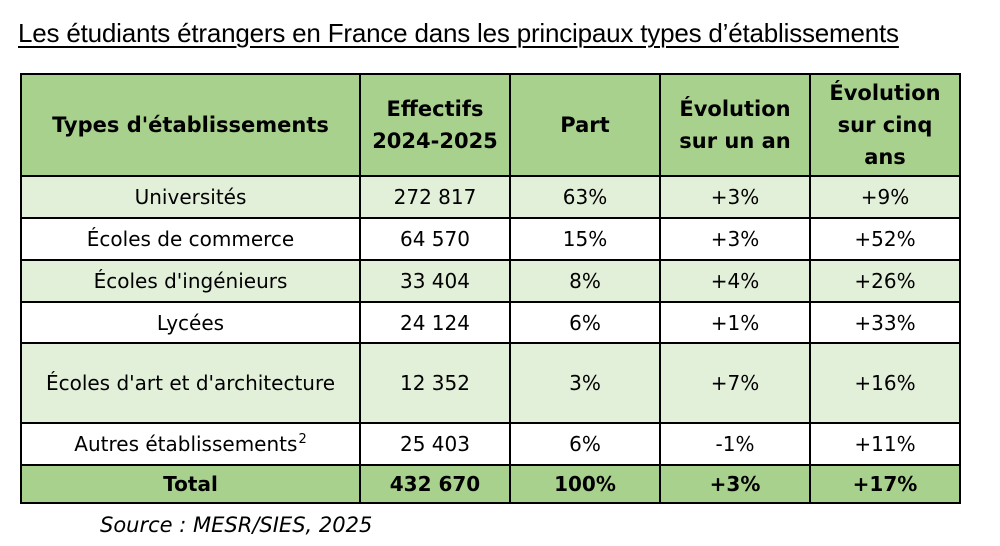 The width and height of the screenshot is (1000, 546). I want to click on cell-evolution-un-an: +1%, so click(735, 322).